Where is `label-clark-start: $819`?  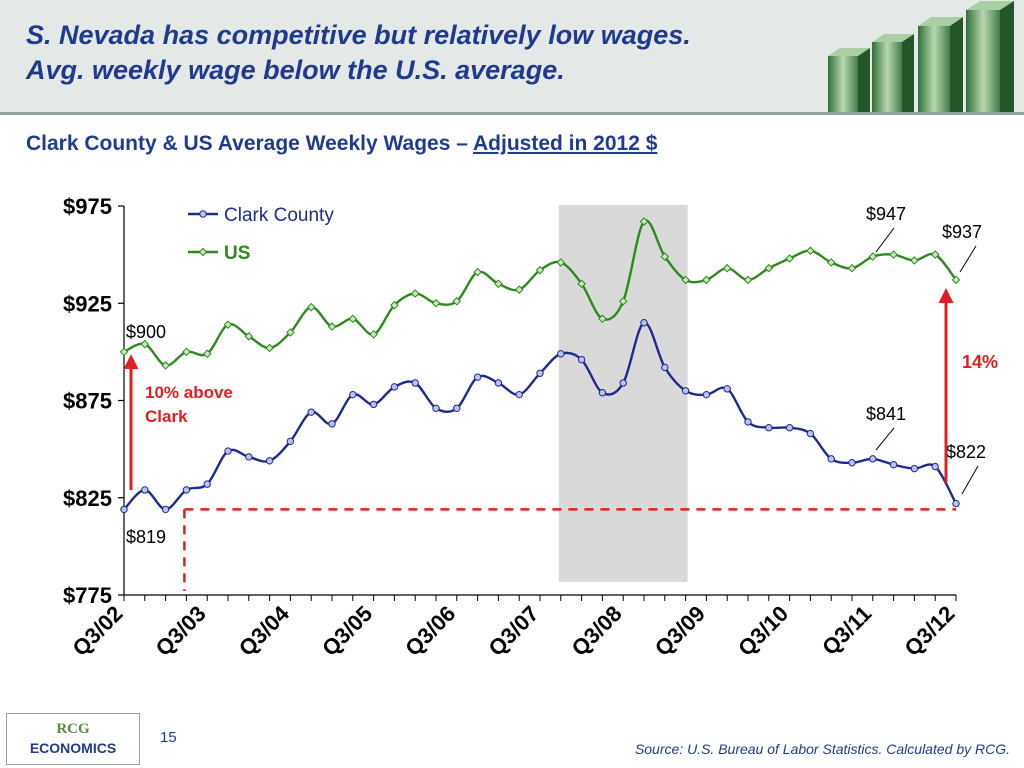
label-clark-start: $819 is located at coordinates (146, 537).